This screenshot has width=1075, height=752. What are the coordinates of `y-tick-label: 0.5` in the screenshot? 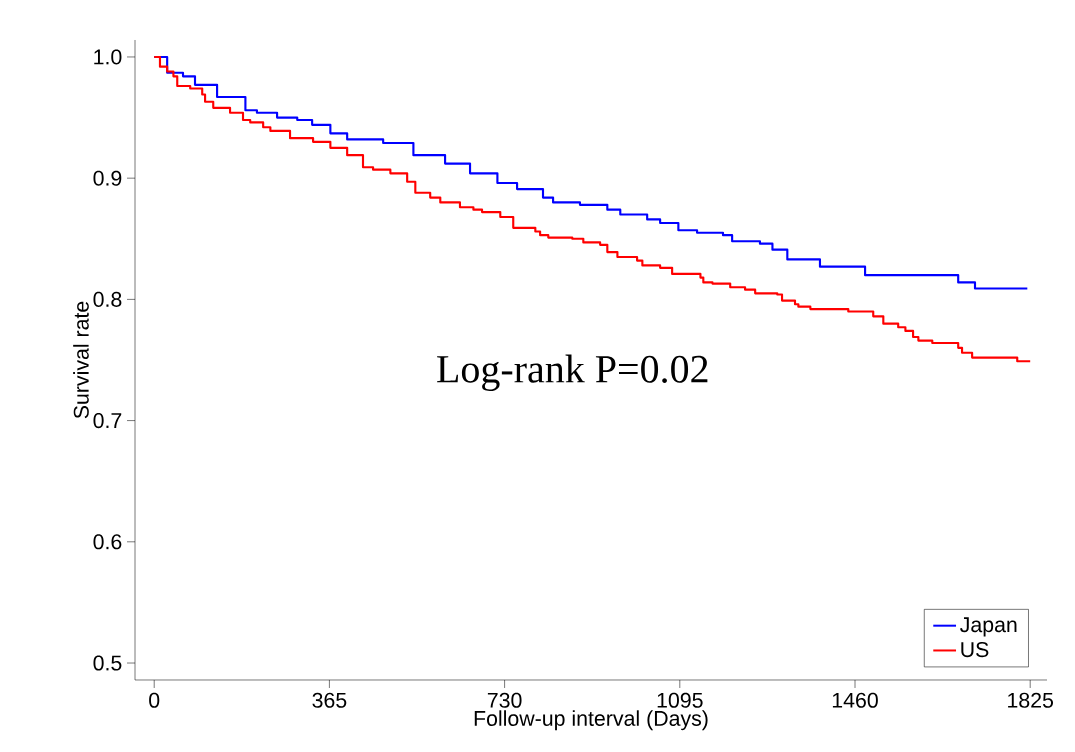 It's located at (107, 663).